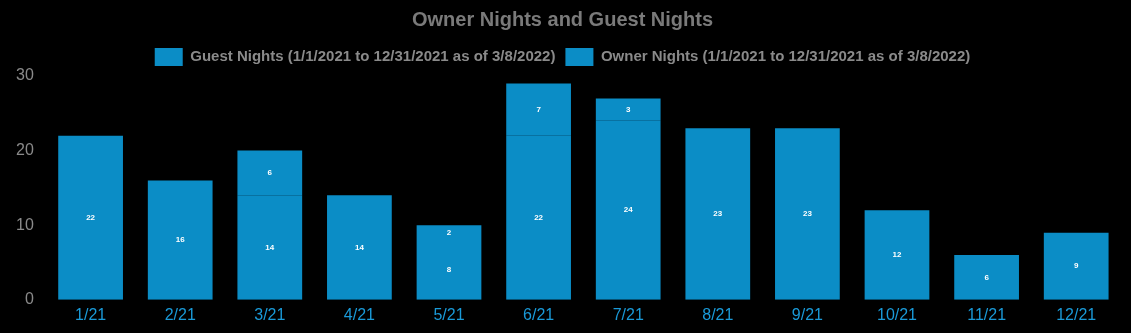  I want to click on data-label: 16, so click(180, 240).